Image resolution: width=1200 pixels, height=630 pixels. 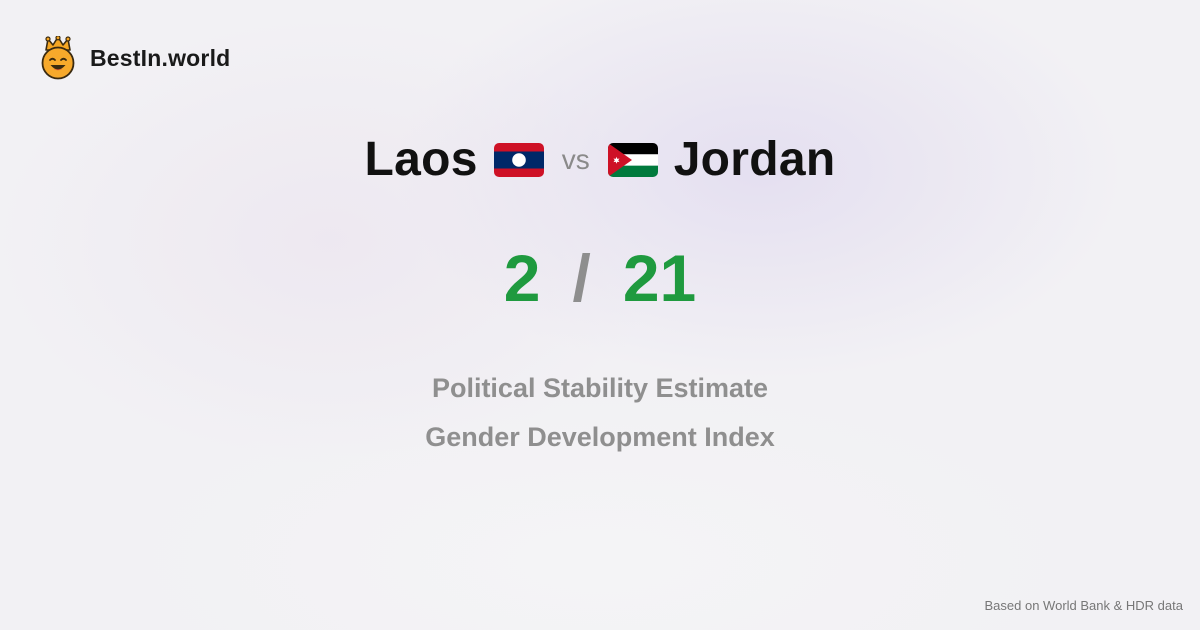 I want to click on right-country-name: Jordan, so click(x=754, y=159).